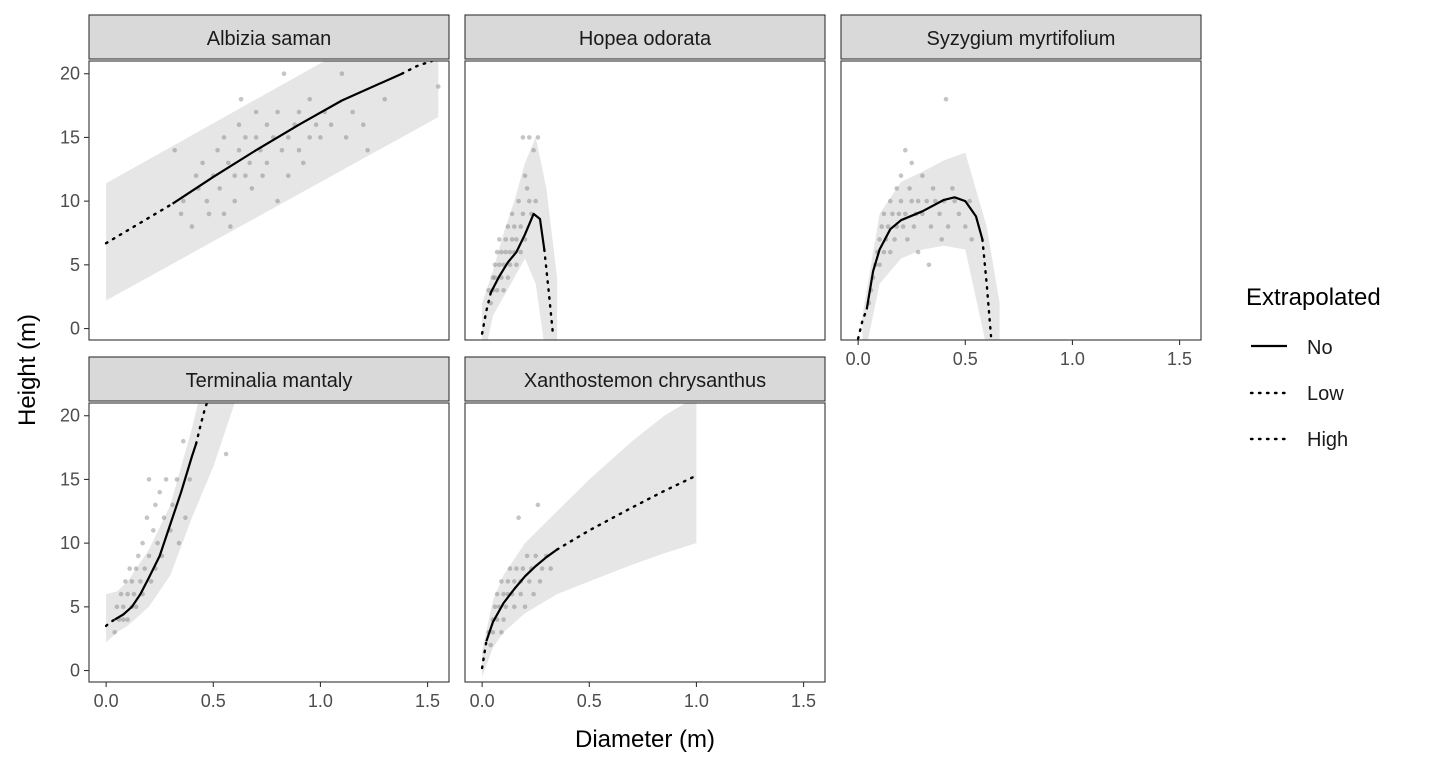 This screenshot has width=1440, height=768. What do you see at coordinates (645, 177) in the screenshot?
I see `panel-hopea-odorata: Hopea odorata` at bounding box center [645, 177].